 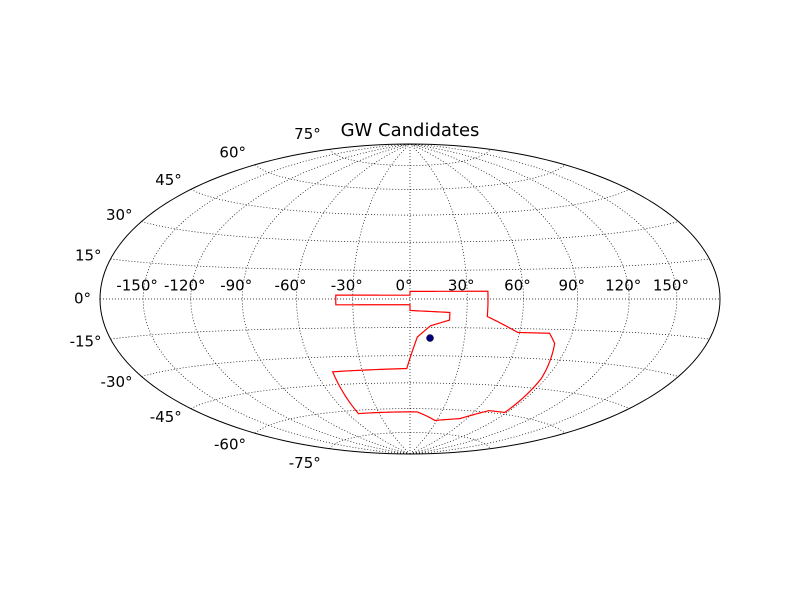 I want to click on y-tick-label: -30°, so click(x=117, y=382).